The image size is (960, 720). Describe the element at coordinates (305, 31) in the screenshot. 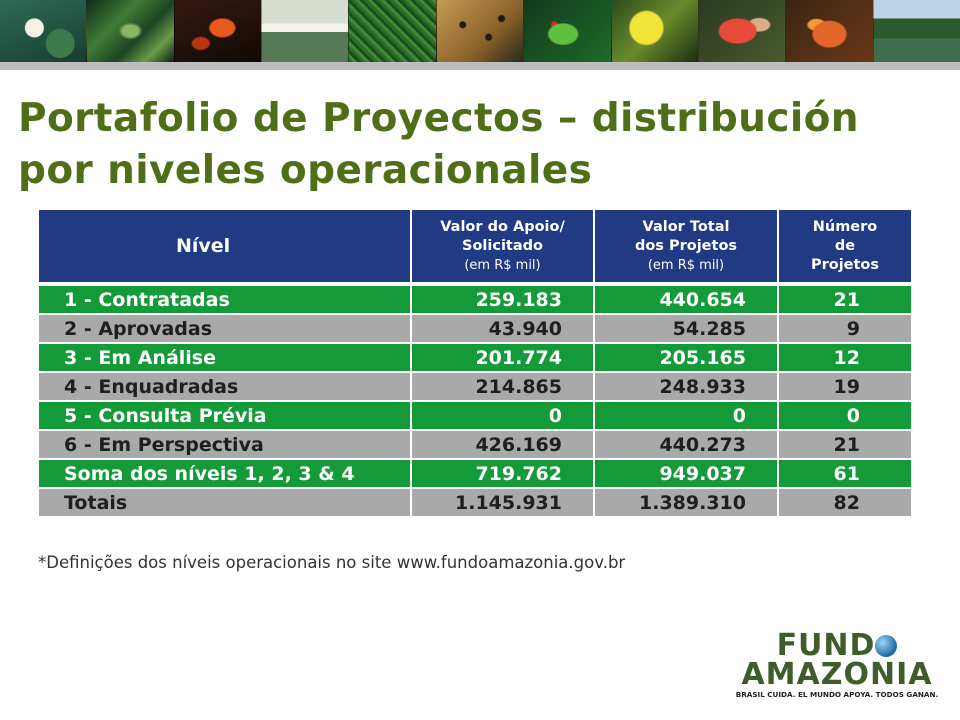

I see `river-house-photo` at that location.